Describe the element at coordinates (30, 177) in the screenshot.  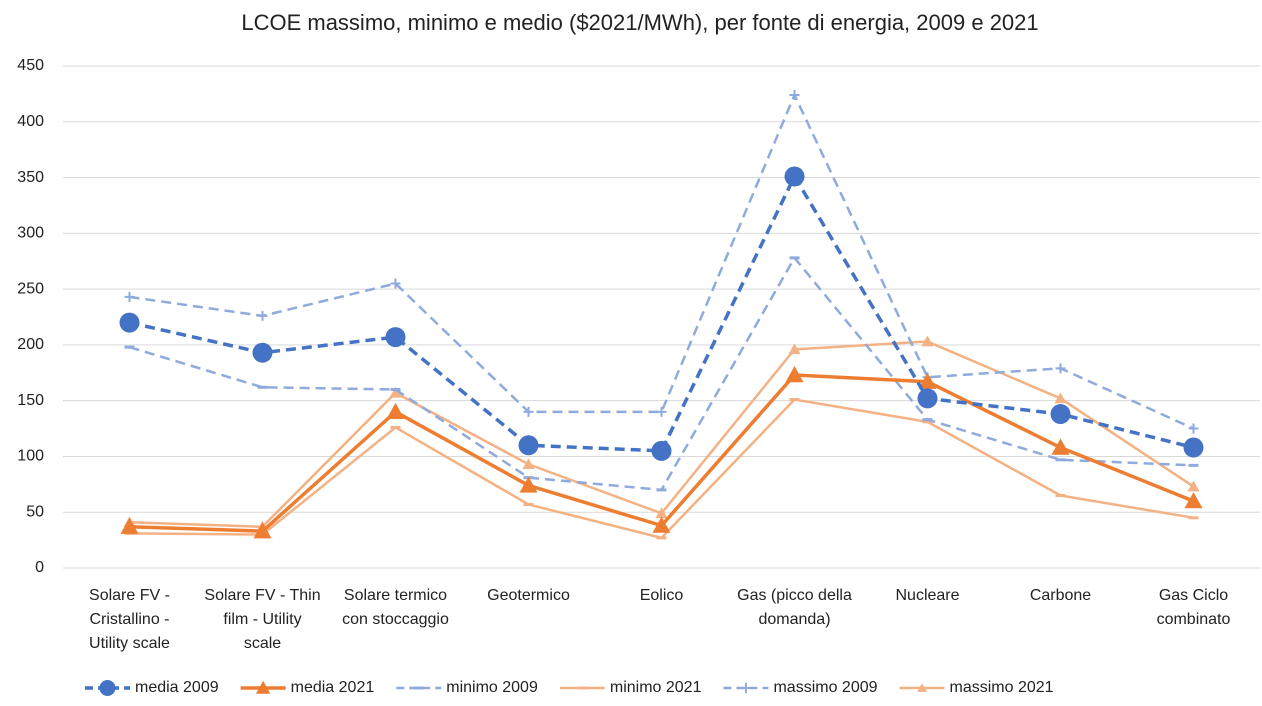
I see `y-tick-label: 350` at that location.